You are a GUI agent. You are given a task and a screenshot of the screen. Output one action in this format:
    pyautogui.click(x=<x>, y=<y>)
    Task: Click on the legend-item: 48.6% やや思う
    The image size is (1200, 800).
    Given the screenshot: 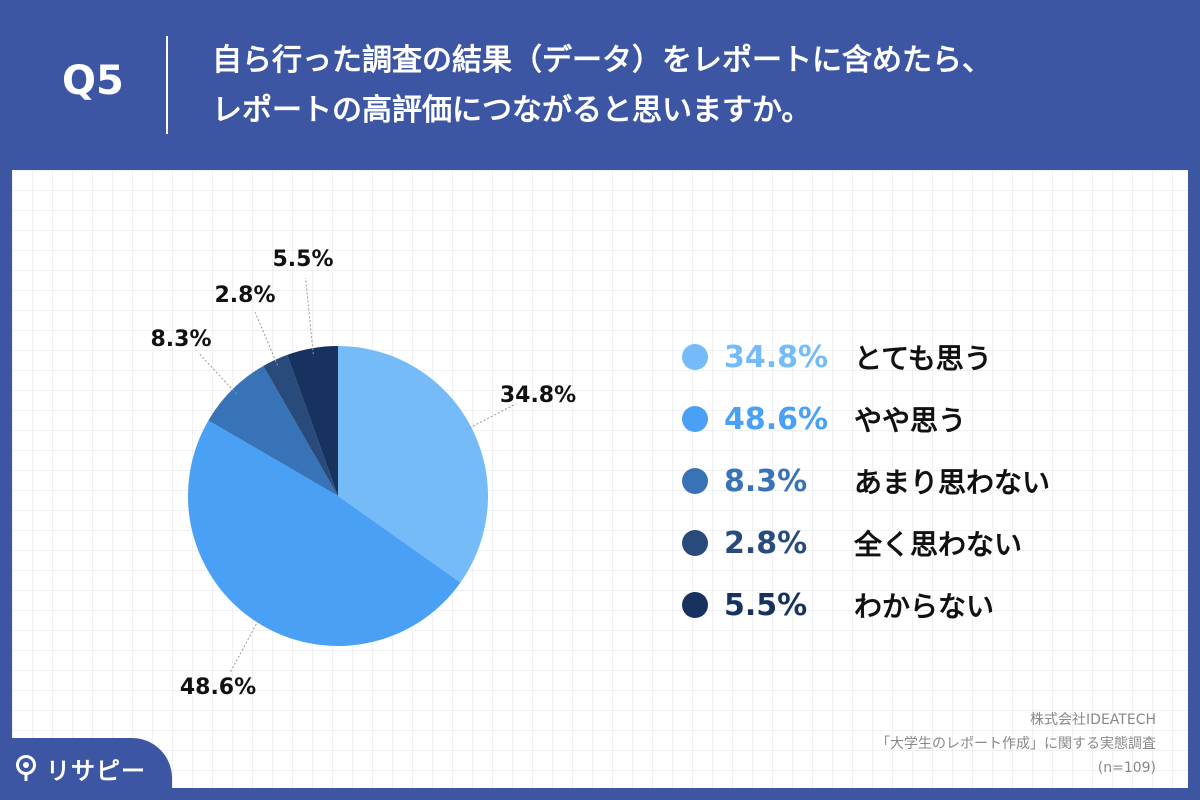 What is the action you would take?
    pyautogui.click(x=922, y=419)
    